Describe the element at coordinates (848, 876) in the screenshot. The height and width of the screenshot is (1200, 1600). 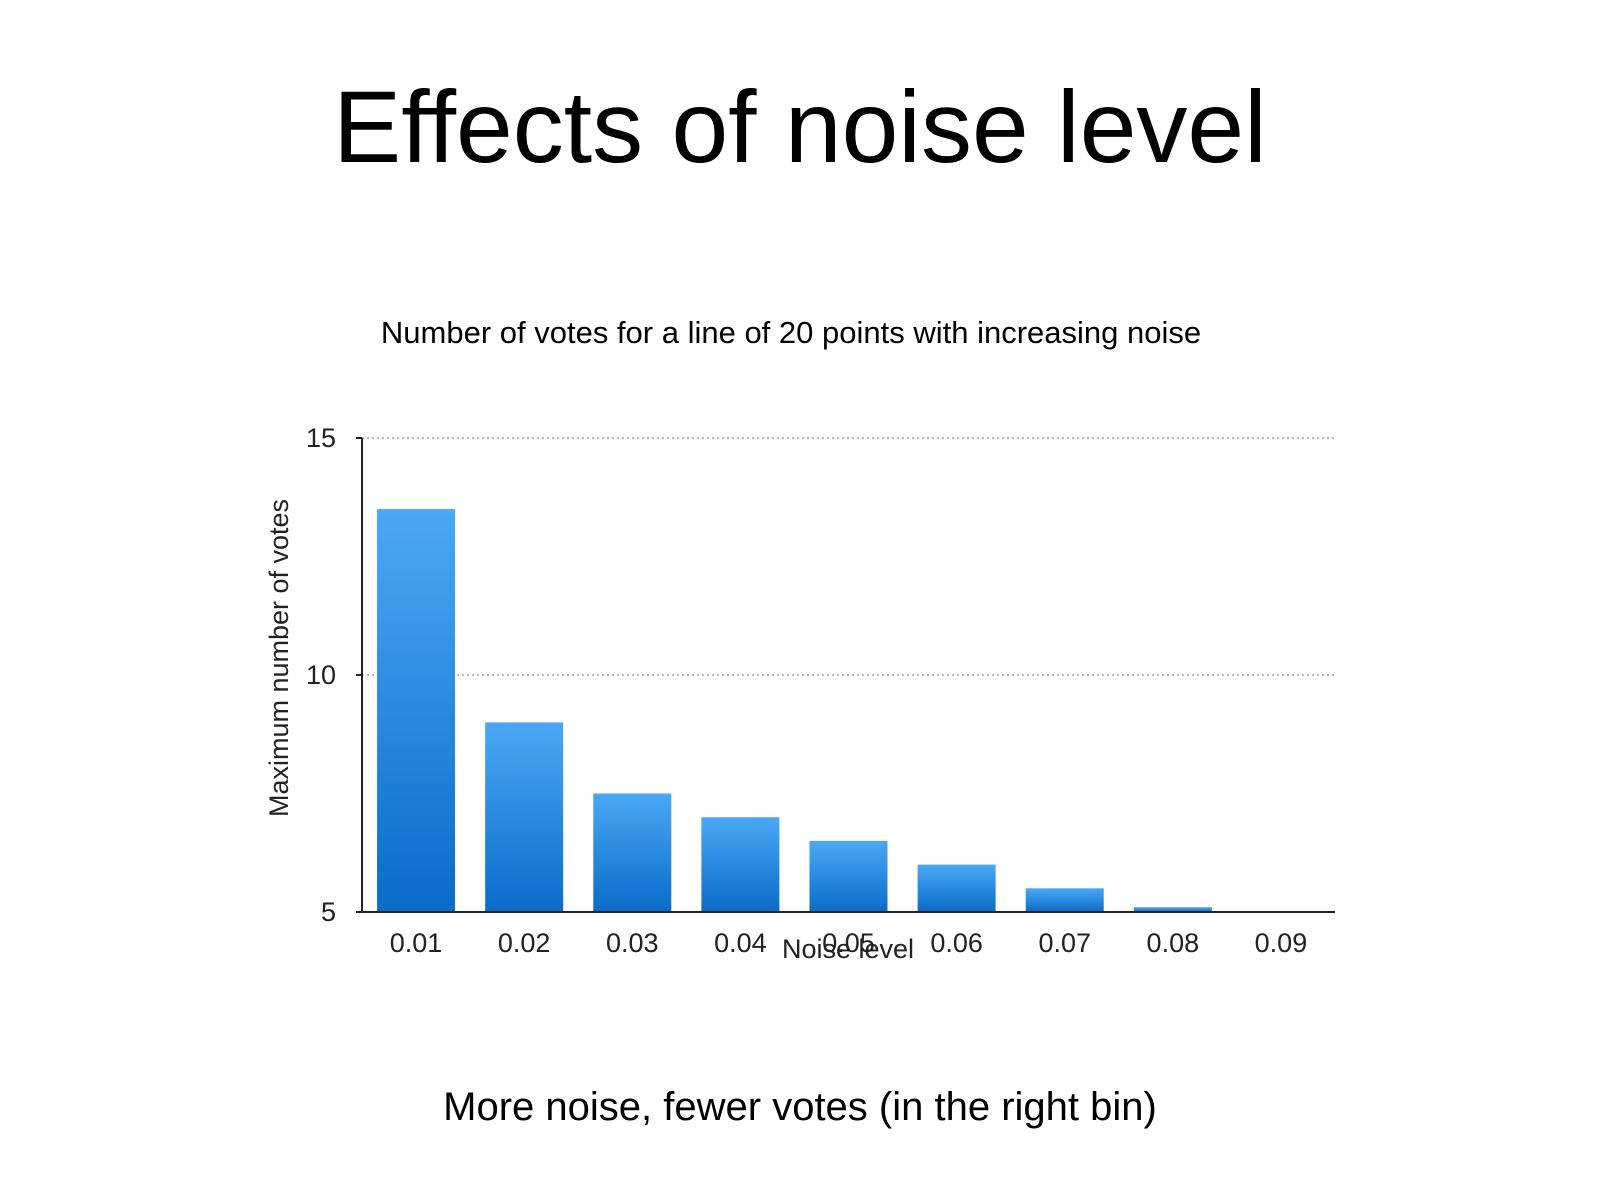
I see `bar-0.05` at that location.